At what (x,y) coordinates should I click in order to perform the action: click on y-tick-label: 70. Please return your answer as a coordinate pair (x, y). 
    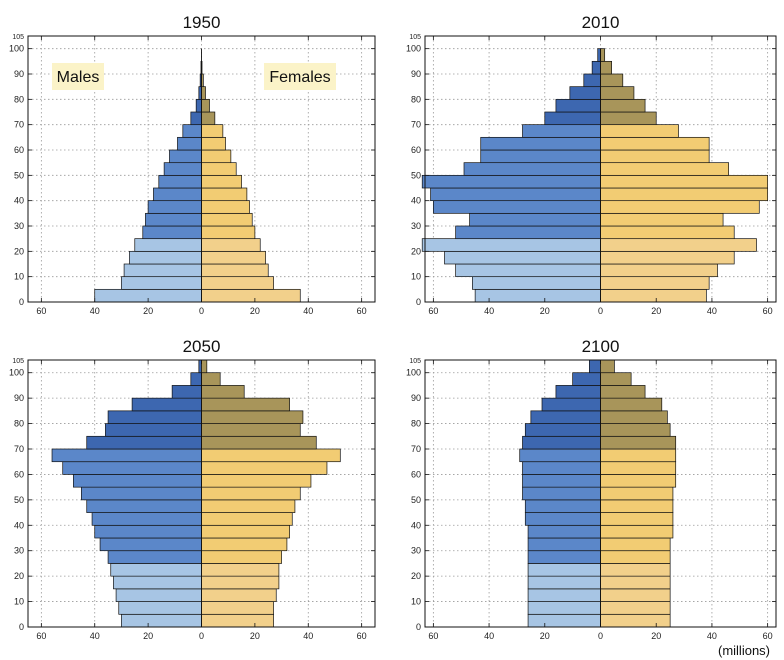
    Looking at the image, I should click on (19, 449).